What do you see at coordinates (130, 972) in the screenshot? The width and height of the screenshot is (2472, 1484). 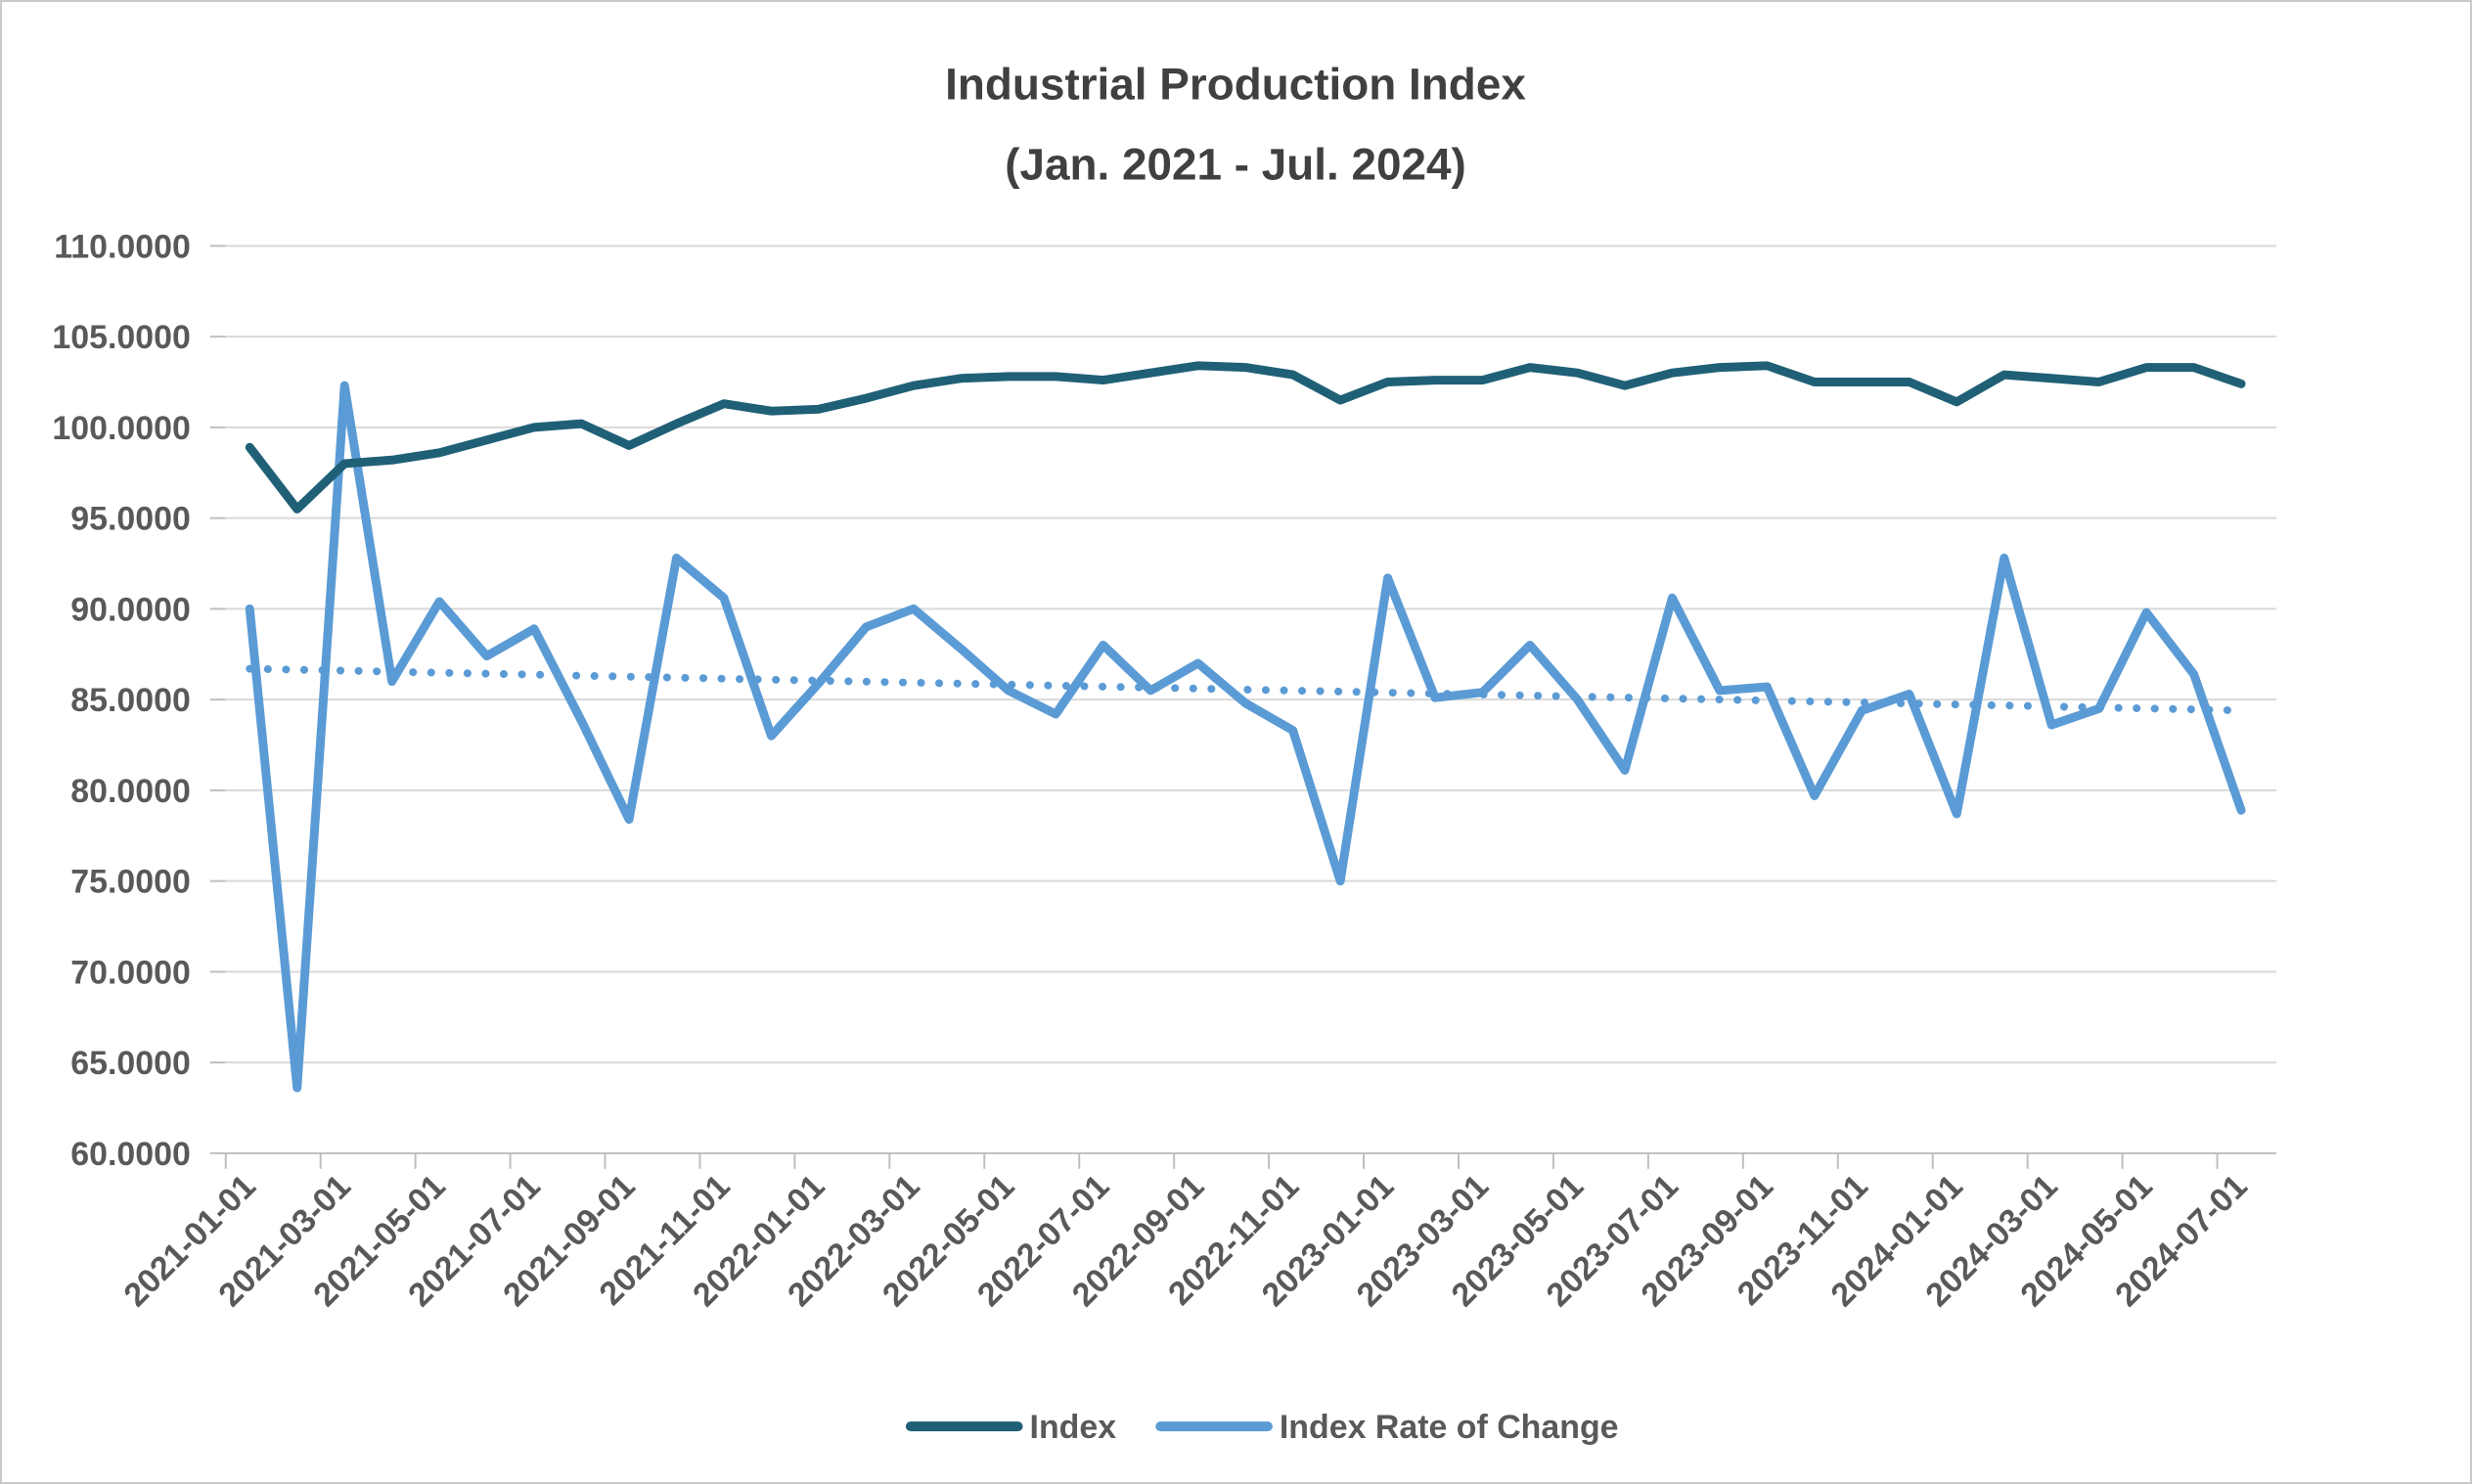 I see `y-axis-label: 70.0000` at bounding box center [130, 972].